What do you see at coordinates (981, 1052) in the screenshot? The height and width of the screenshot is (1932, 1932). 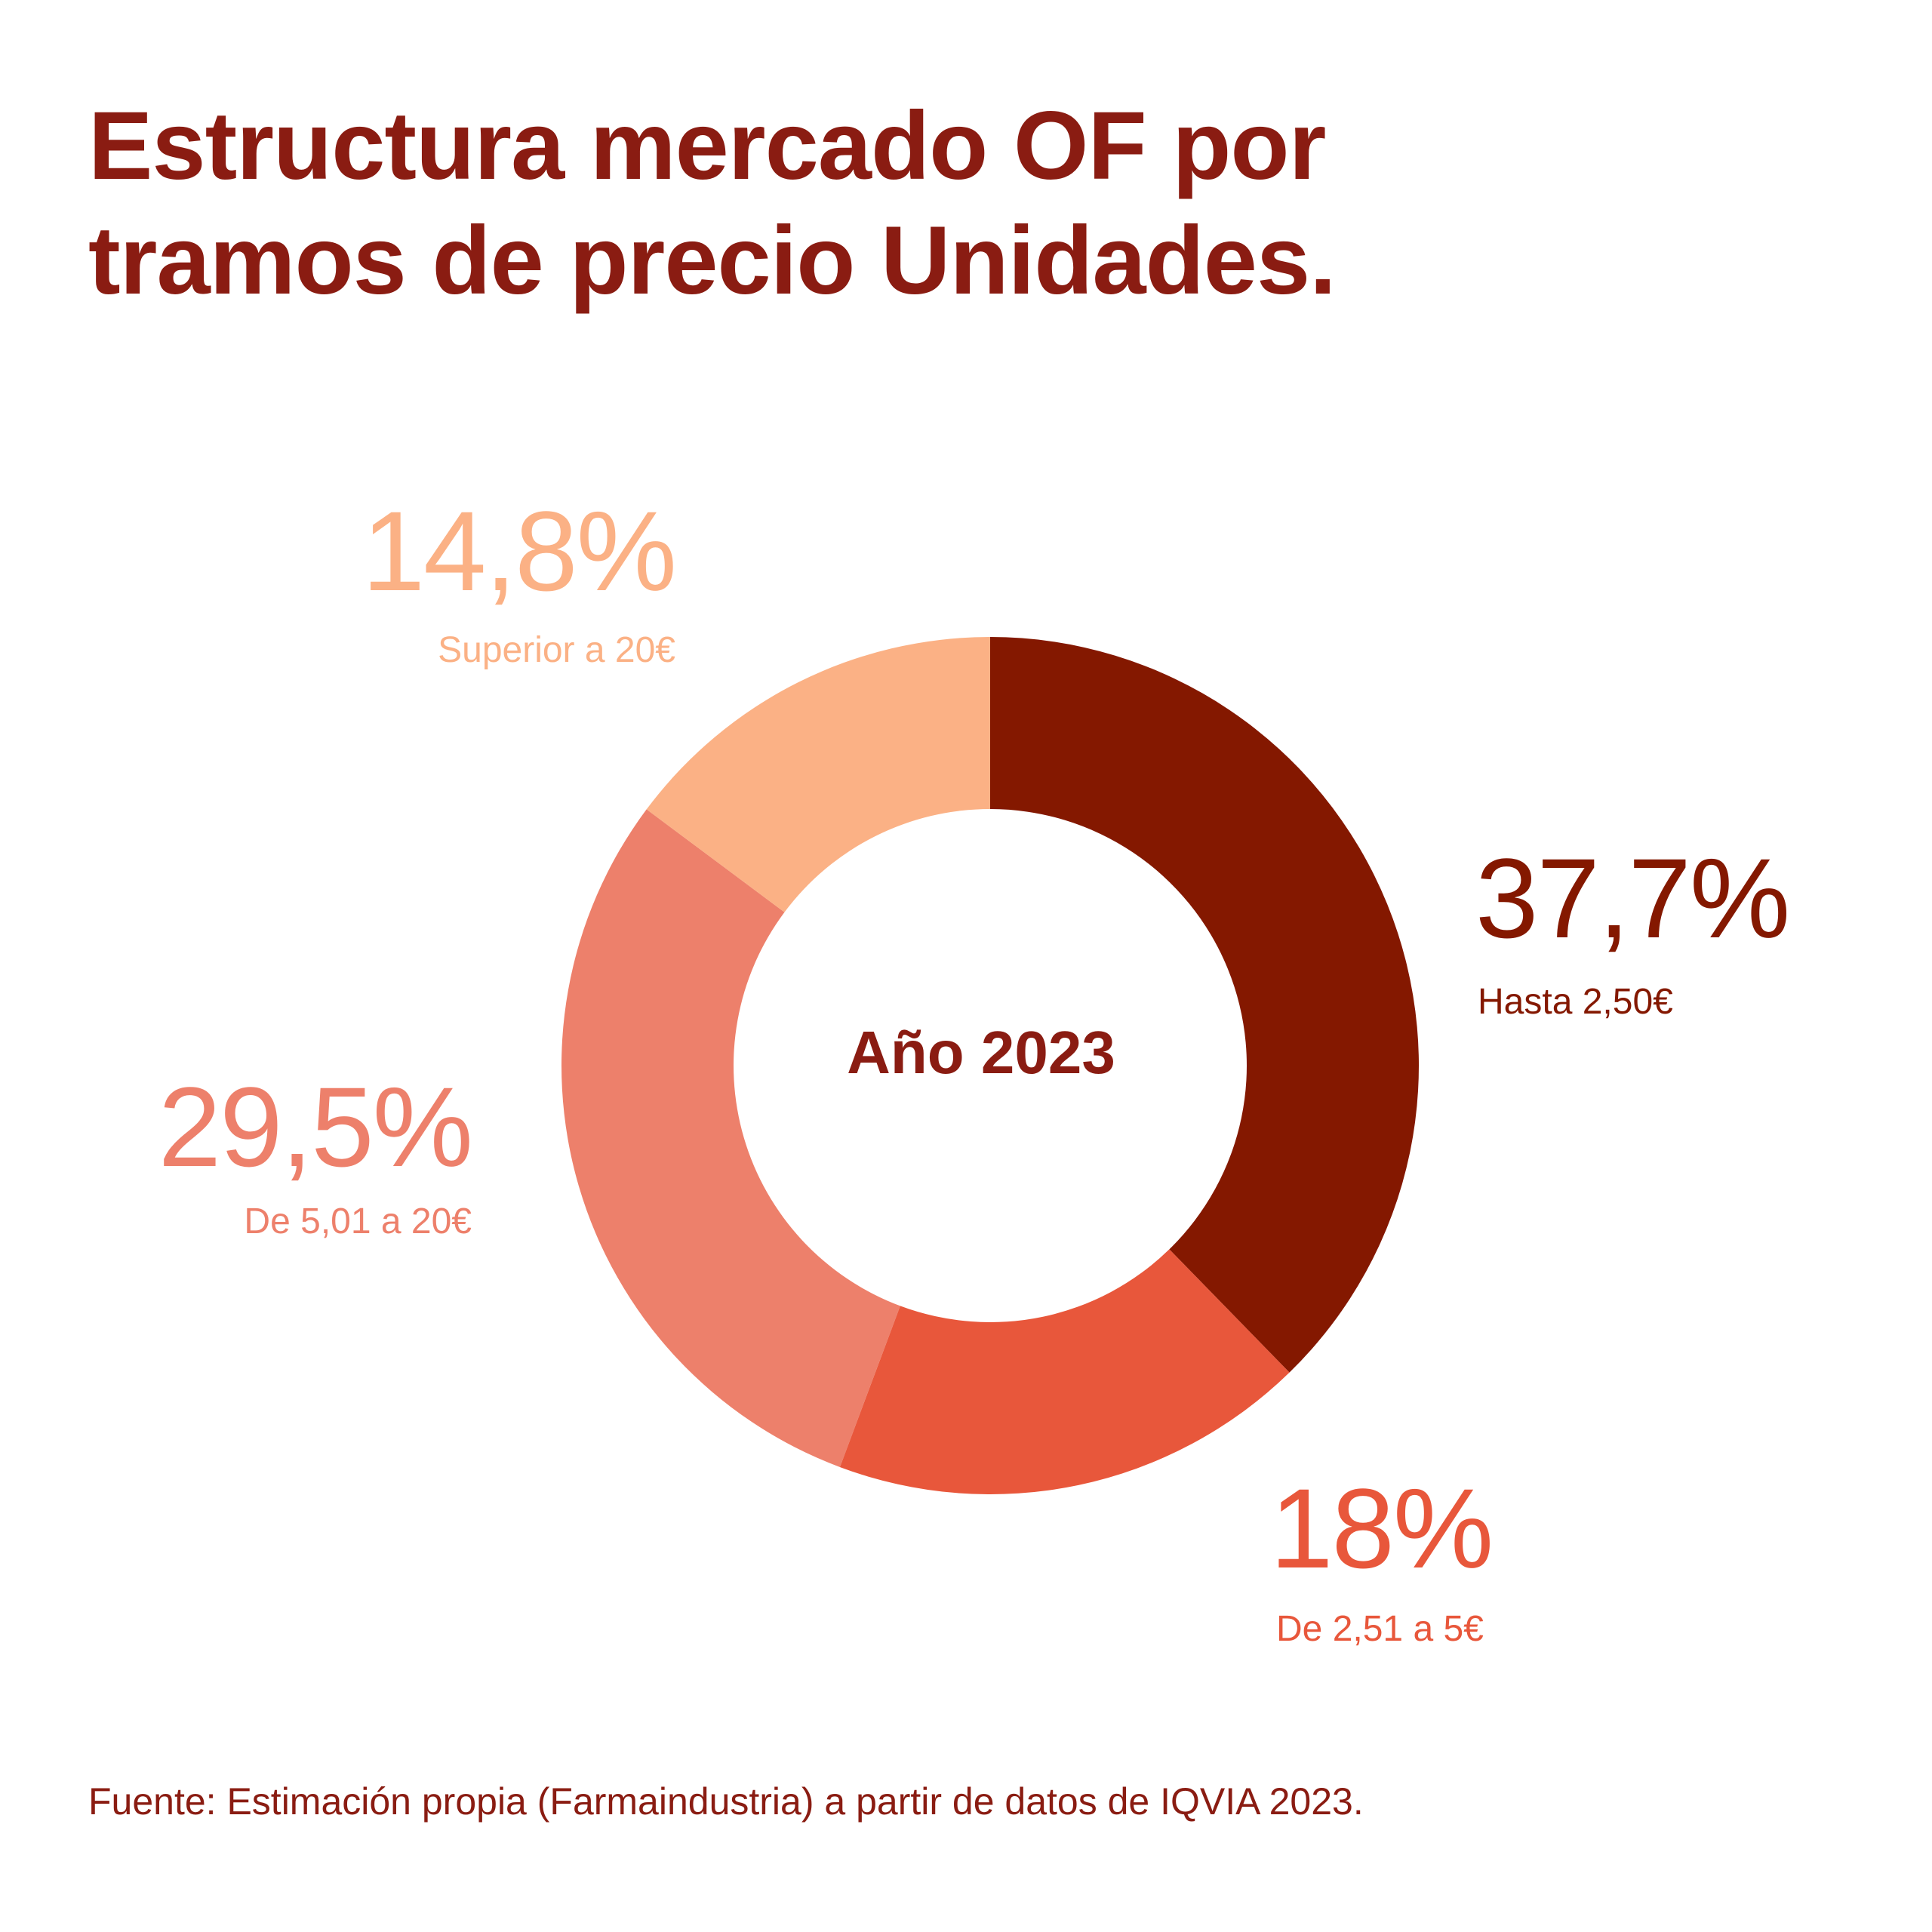 I see `donut-center-label: Año 2023` at bounding box center [981, 1052].